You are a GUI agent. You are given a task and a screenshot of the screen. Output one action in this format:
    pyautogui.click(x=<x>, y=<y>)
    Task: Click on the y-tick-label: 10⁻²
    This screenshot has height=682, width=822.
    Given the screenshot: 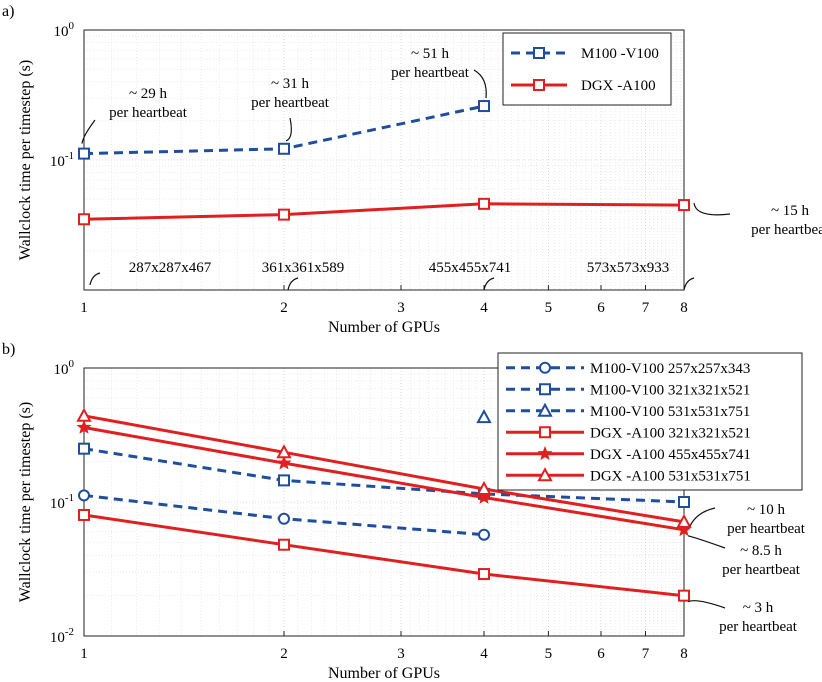 What is the action you would take?
    pyautogui.click(x=62, y=636)
    